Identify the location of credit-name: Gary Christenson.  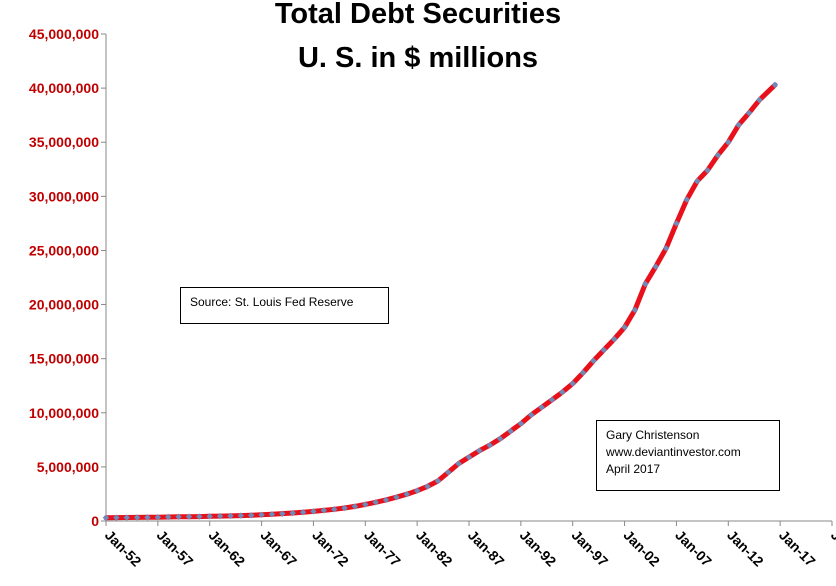
(653, 435).